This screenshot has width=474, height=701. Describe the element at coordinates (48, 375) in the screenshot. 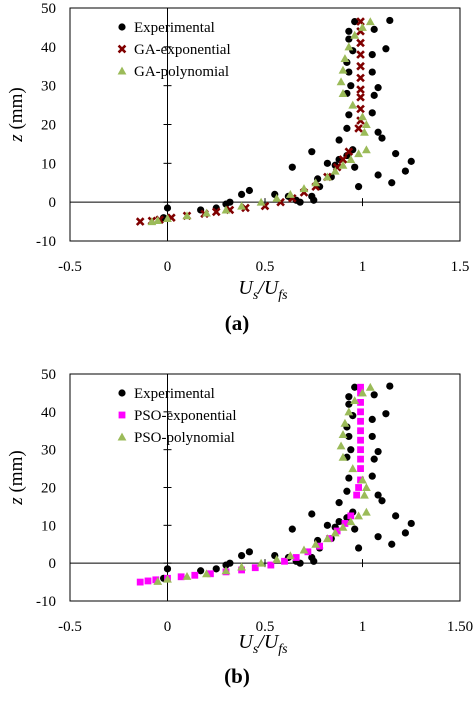

I see `y-tick-label: 50` at that location.